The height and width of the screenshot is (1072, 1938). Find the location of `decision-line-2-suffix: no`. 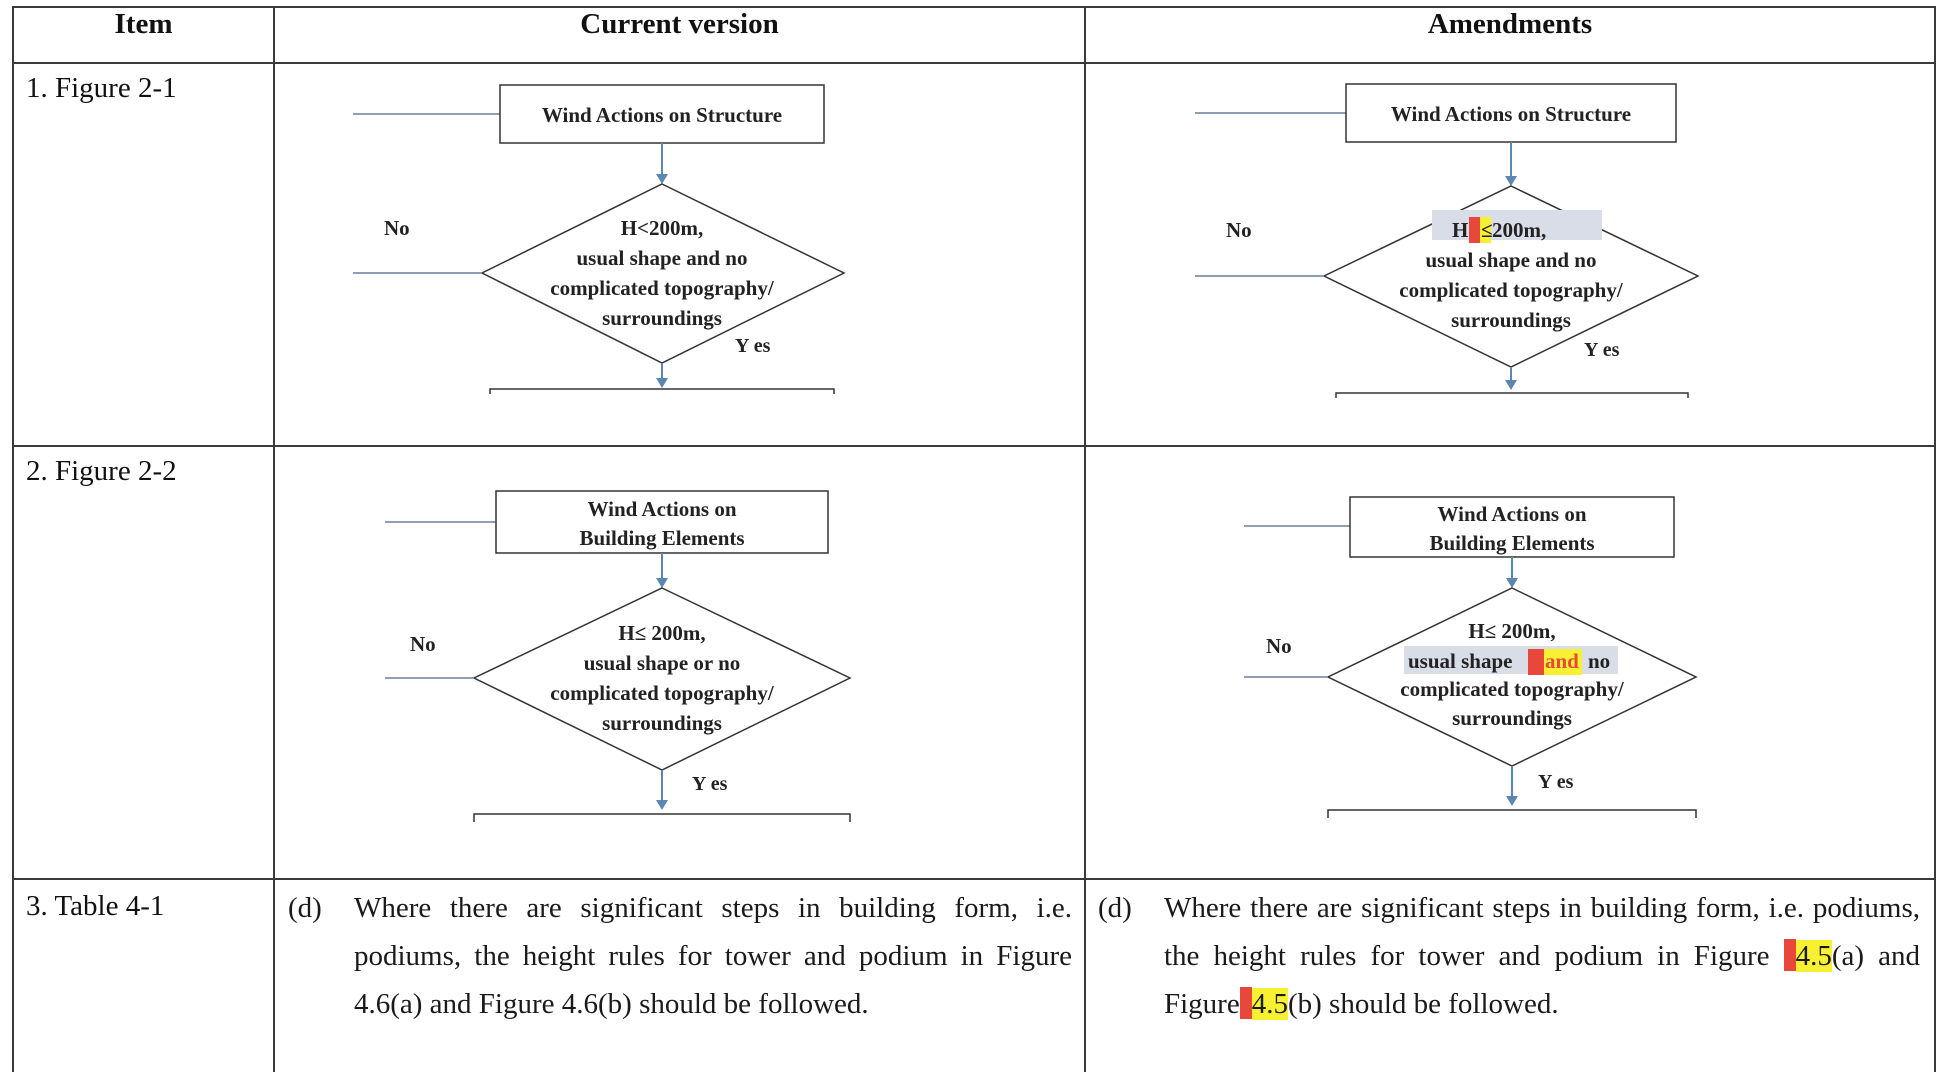

decision-line-2-suffix: no is located at coordinates (1599, 661).